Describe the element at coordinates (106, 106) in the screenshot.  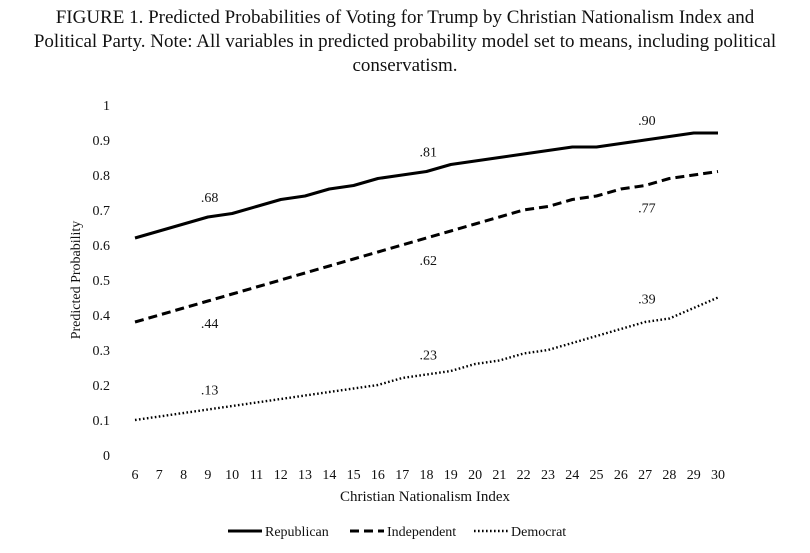
I see `y-tick-label: 1` at that location.